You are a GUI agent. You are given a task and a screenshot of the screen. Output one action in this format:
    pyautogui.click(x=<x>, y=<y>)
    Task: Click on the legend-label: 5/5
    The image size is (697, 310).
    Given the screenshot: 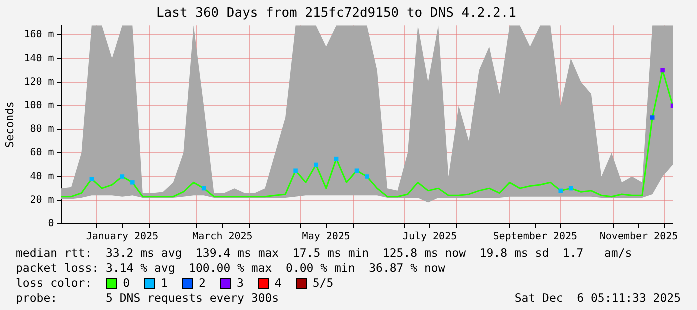 What is the action you would take?
    pyautogui.click(x=323, y=283)
    